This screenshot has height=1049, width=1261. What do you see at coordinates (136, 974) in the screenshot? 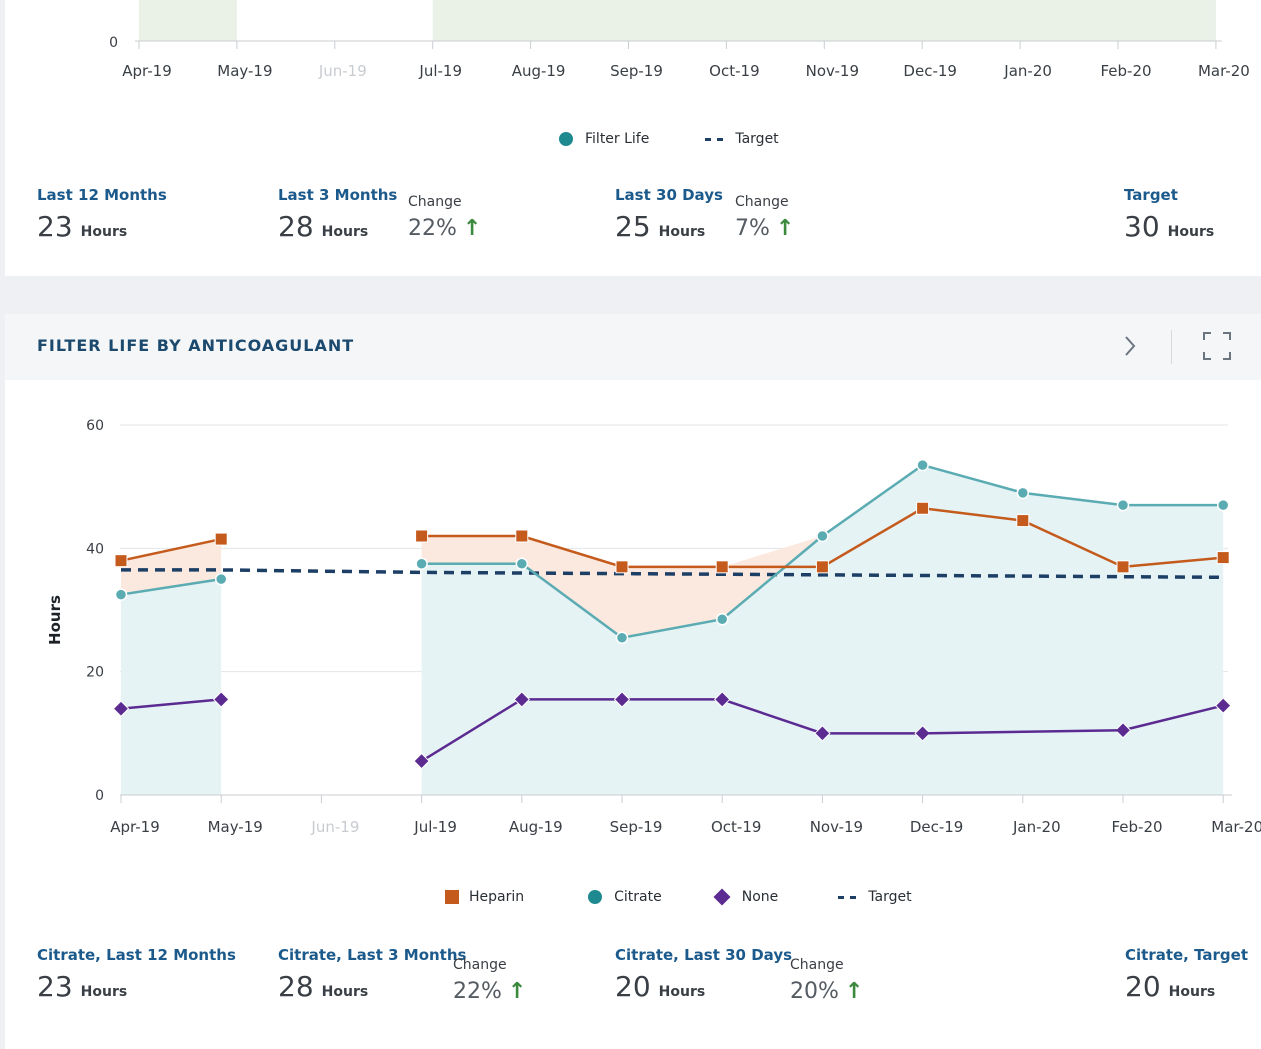
I see `stat-citrate-last-12-months: Citrate, Last 12 Months 23 Hours` at bounding box center [136, 974].